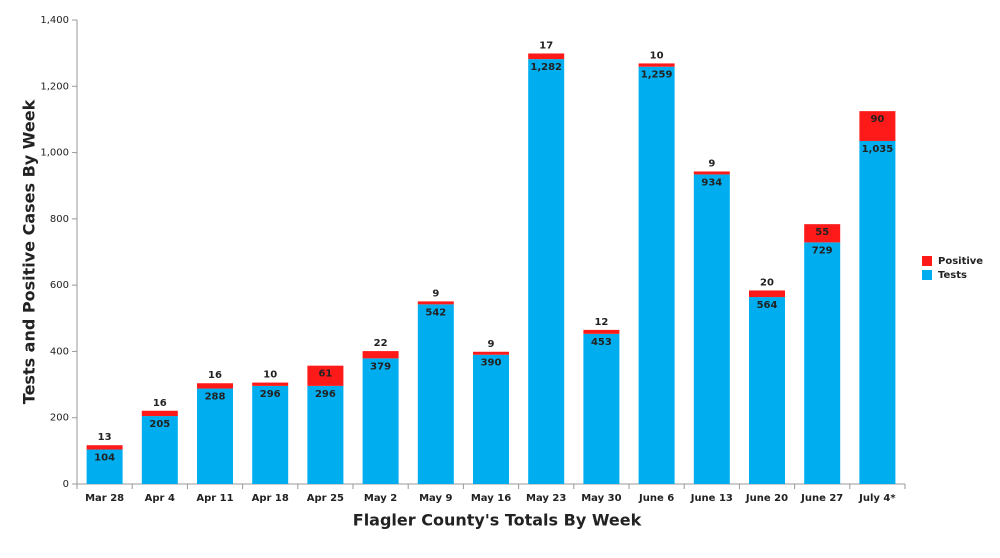 The height and width of the screenshot is (558, 1000). What do you see at coordinates (215, 397) in the screenshot?
I see `data-label: 288` at bounding box center [215, 397].